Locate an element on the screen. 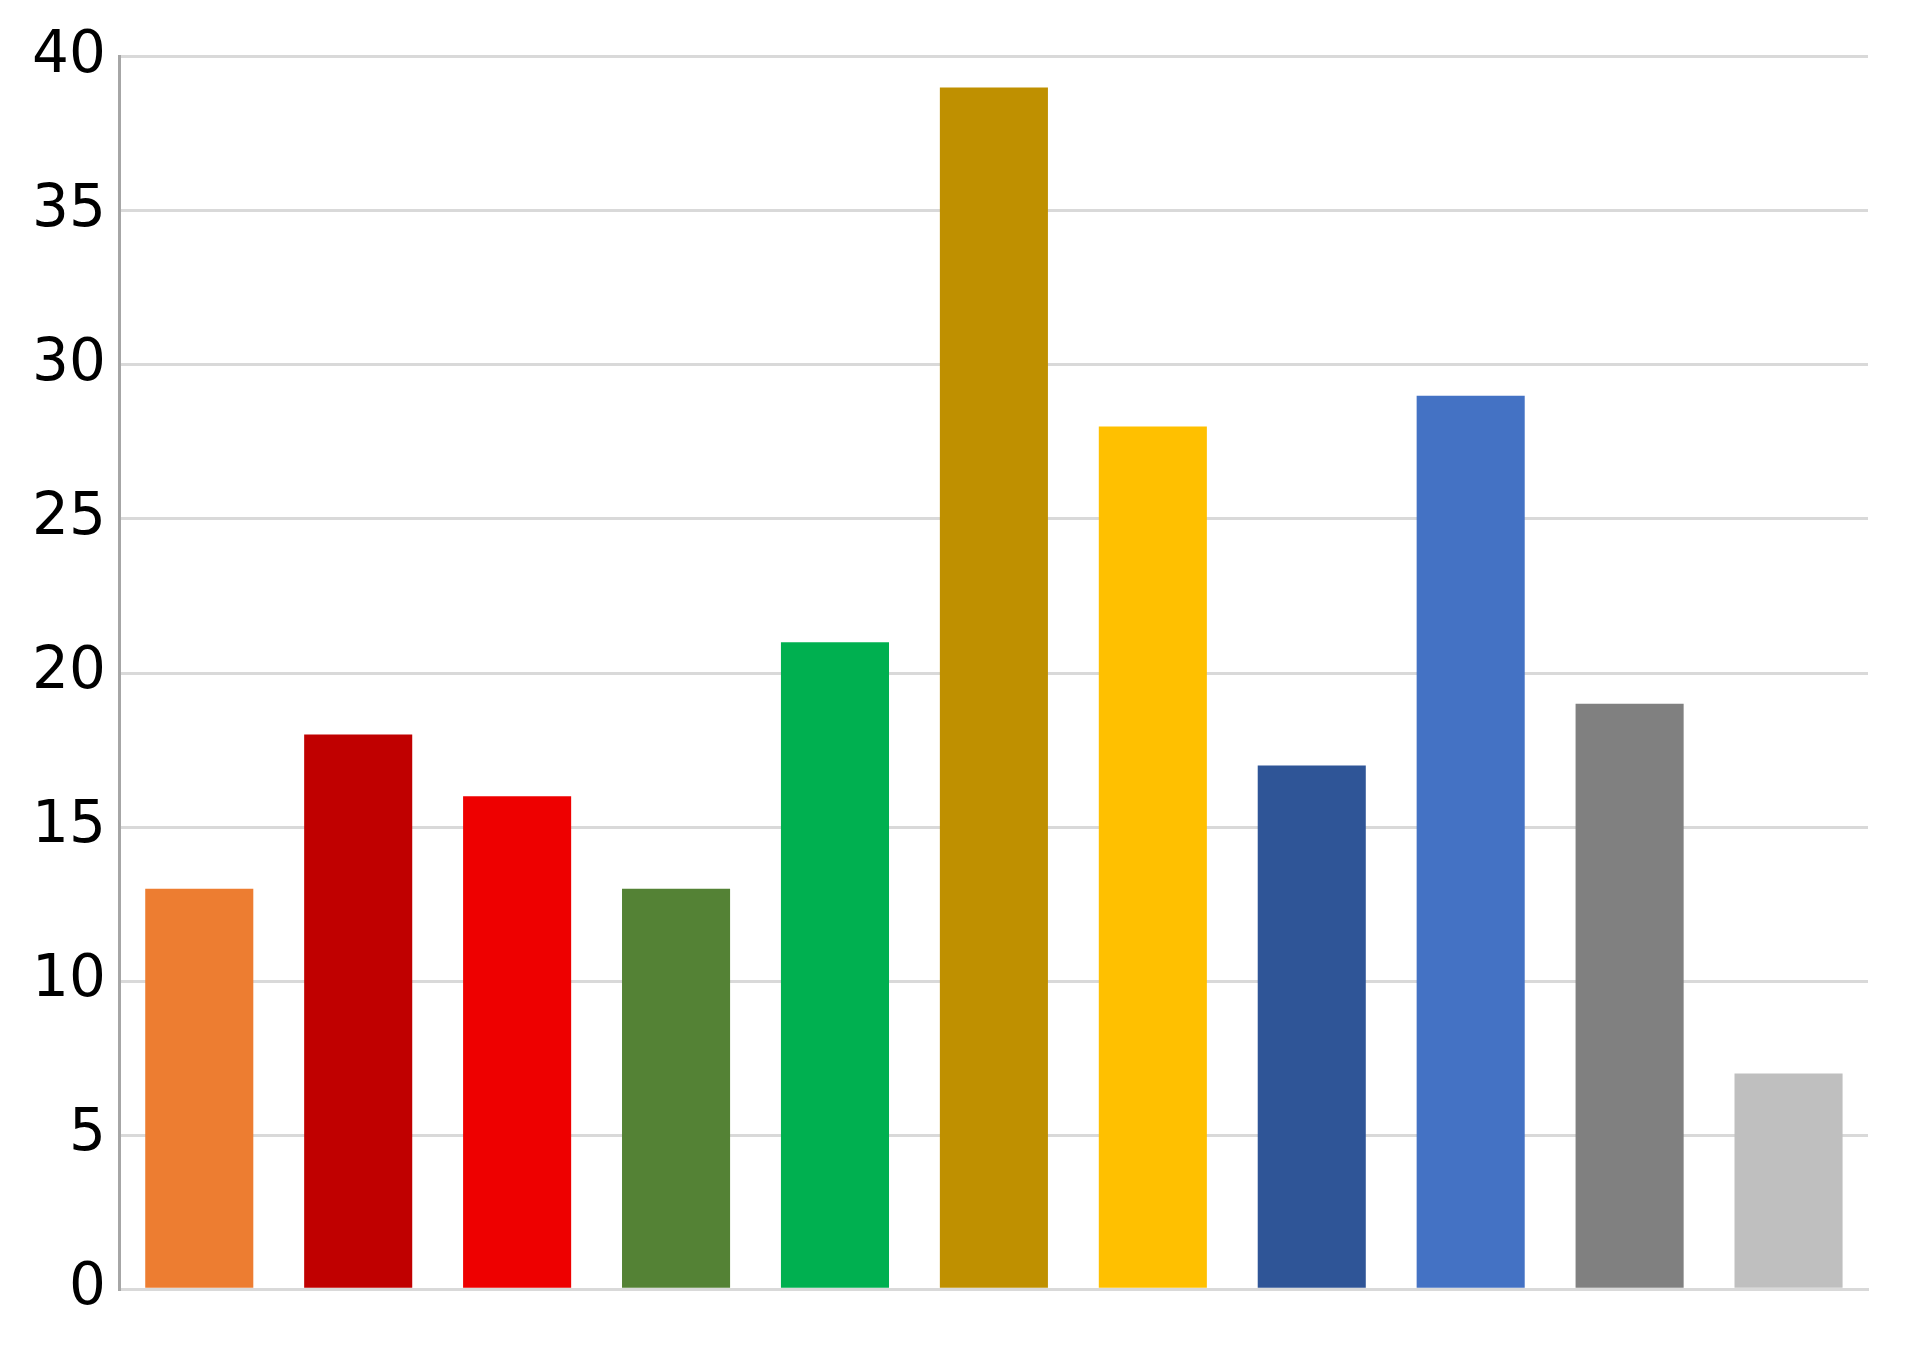 This screenshot has width=1920, height=1356. y-tick-label: 10 is located at coordinates (68, 976).